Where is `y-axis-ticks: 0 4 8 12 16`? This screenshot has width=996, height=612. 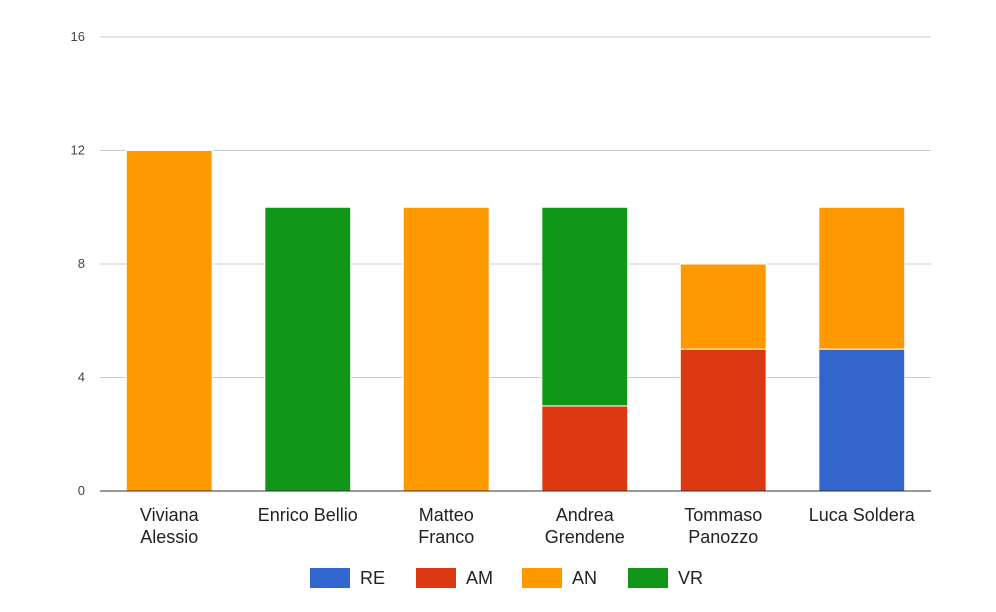
y-axis-ticks: 0 4 8 12 16 is located at coordinates (78, 263).